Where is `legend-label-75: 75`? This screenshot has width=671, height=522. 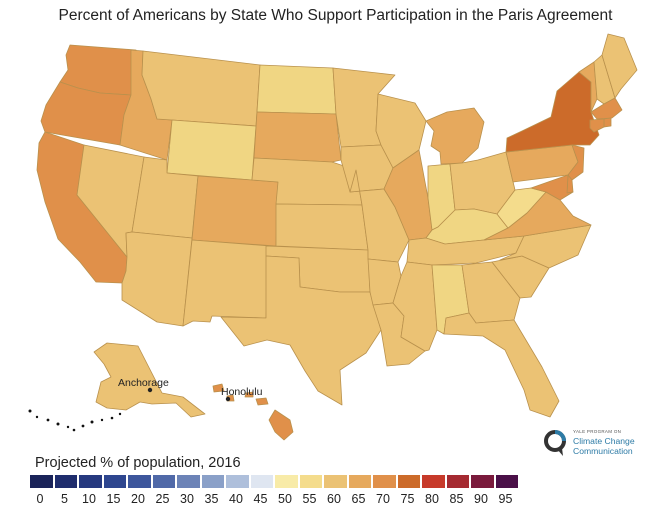 legend-label-75: 75 is located at coordinates (407, 499).